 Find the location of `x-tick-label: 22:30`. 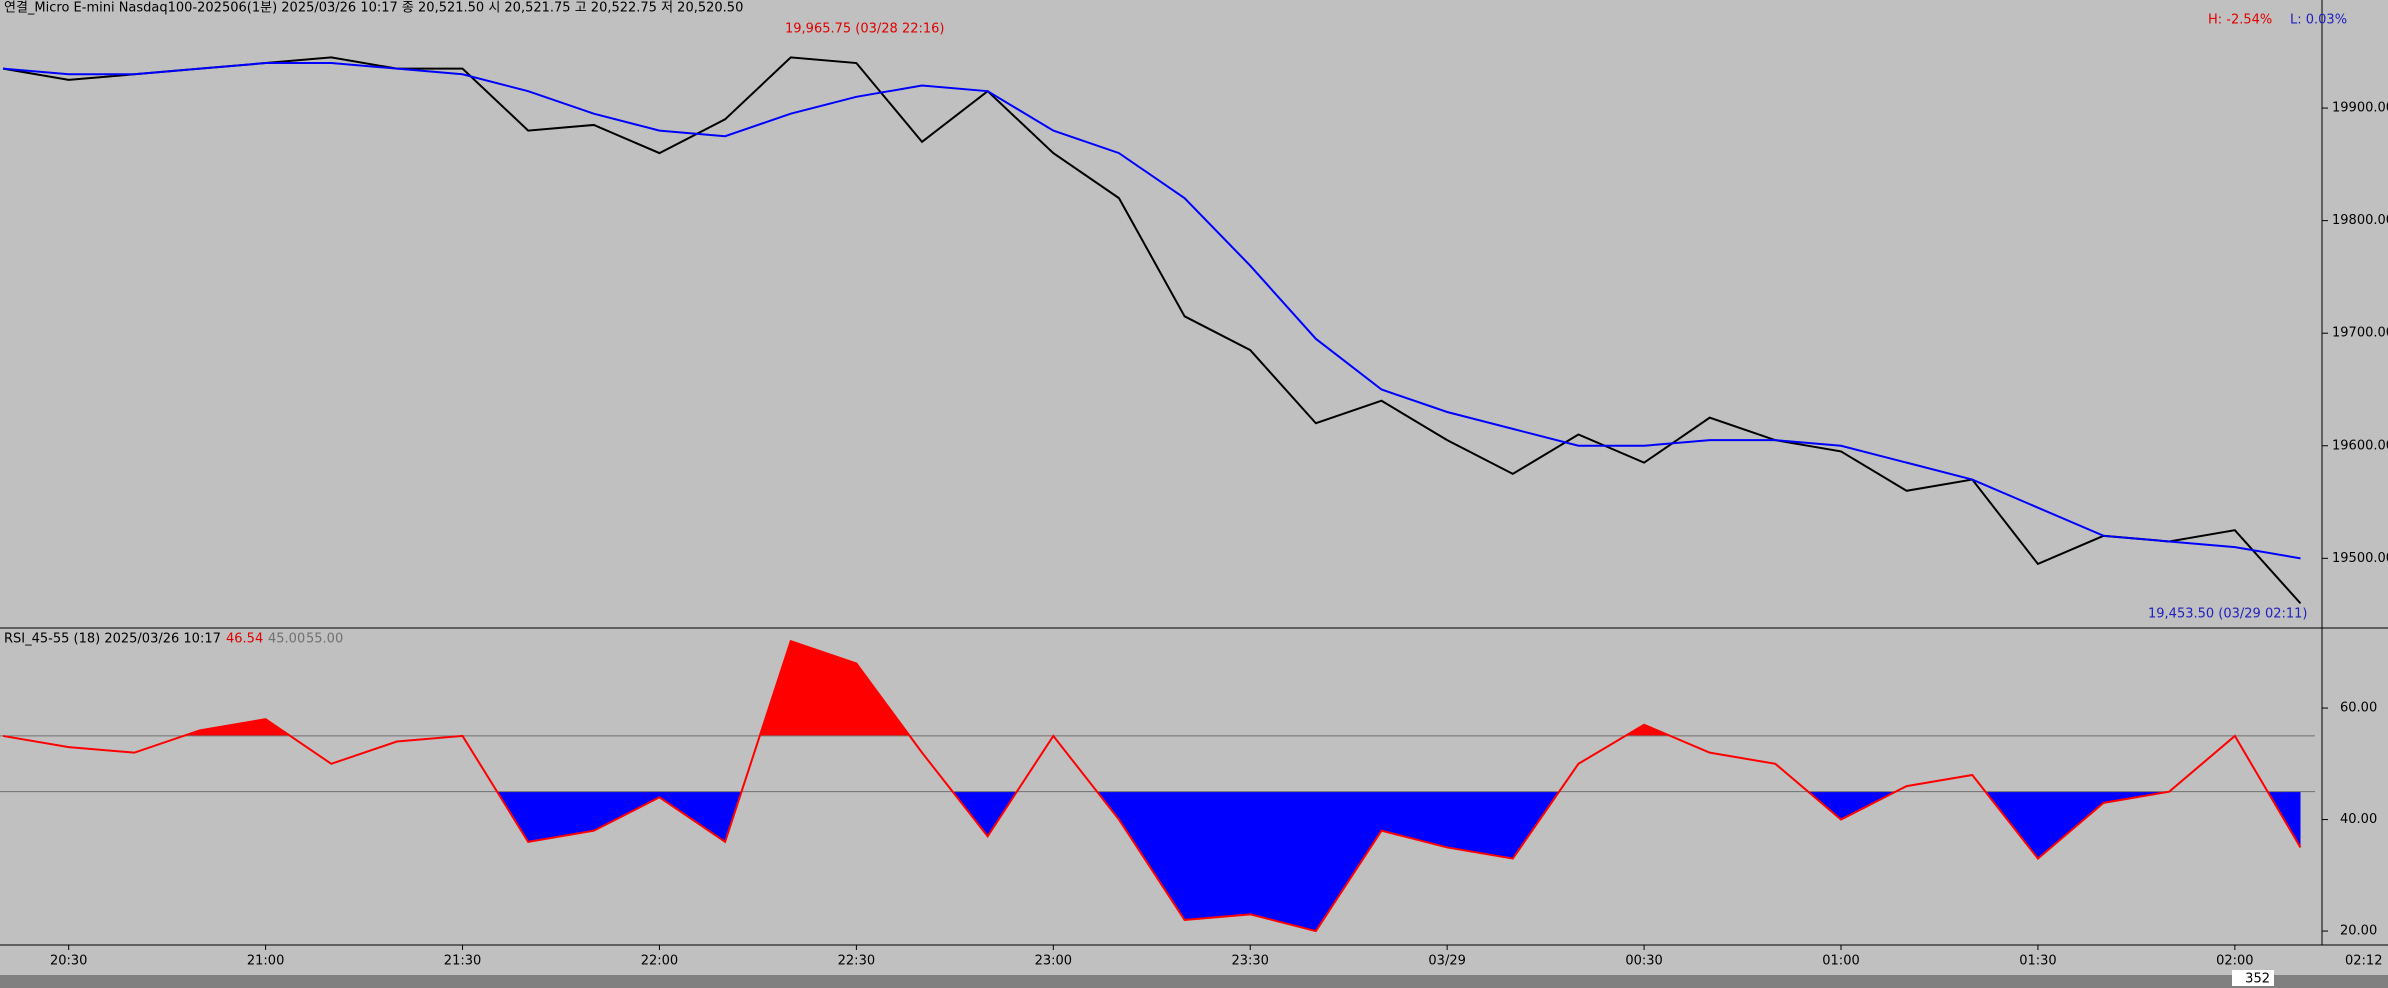

x-tick-label: 22:30 is located at coordinates (856, 961).